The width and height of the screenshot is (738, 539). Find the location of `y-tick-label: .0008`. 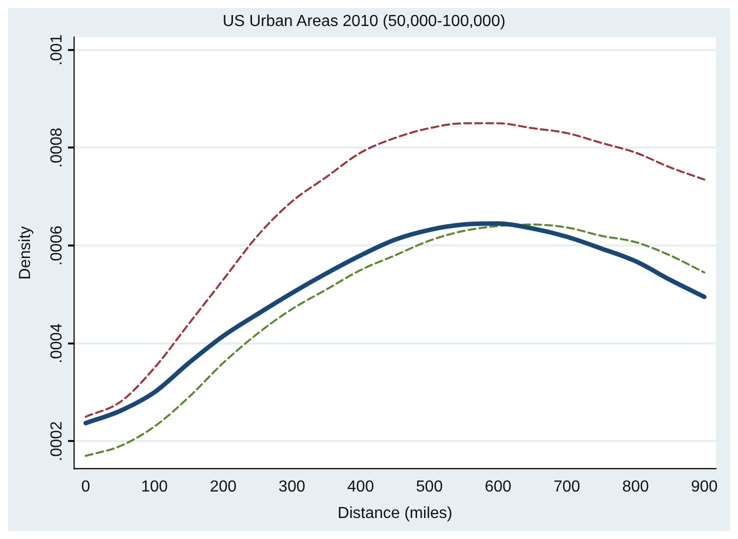

y-tick-label: .0008 is located at coordinates (57, 148).